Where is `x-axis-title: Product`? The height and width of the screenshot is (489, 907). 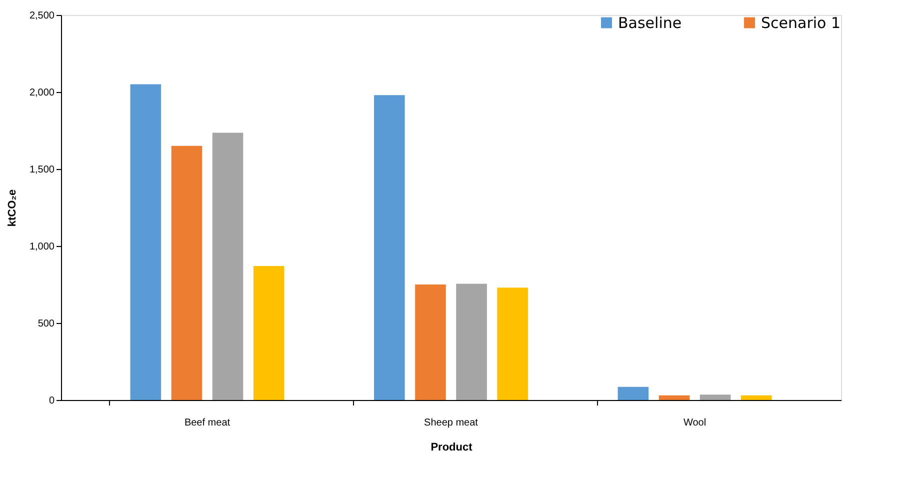
x-axis-title: Product is located at coordinates (451, 448).